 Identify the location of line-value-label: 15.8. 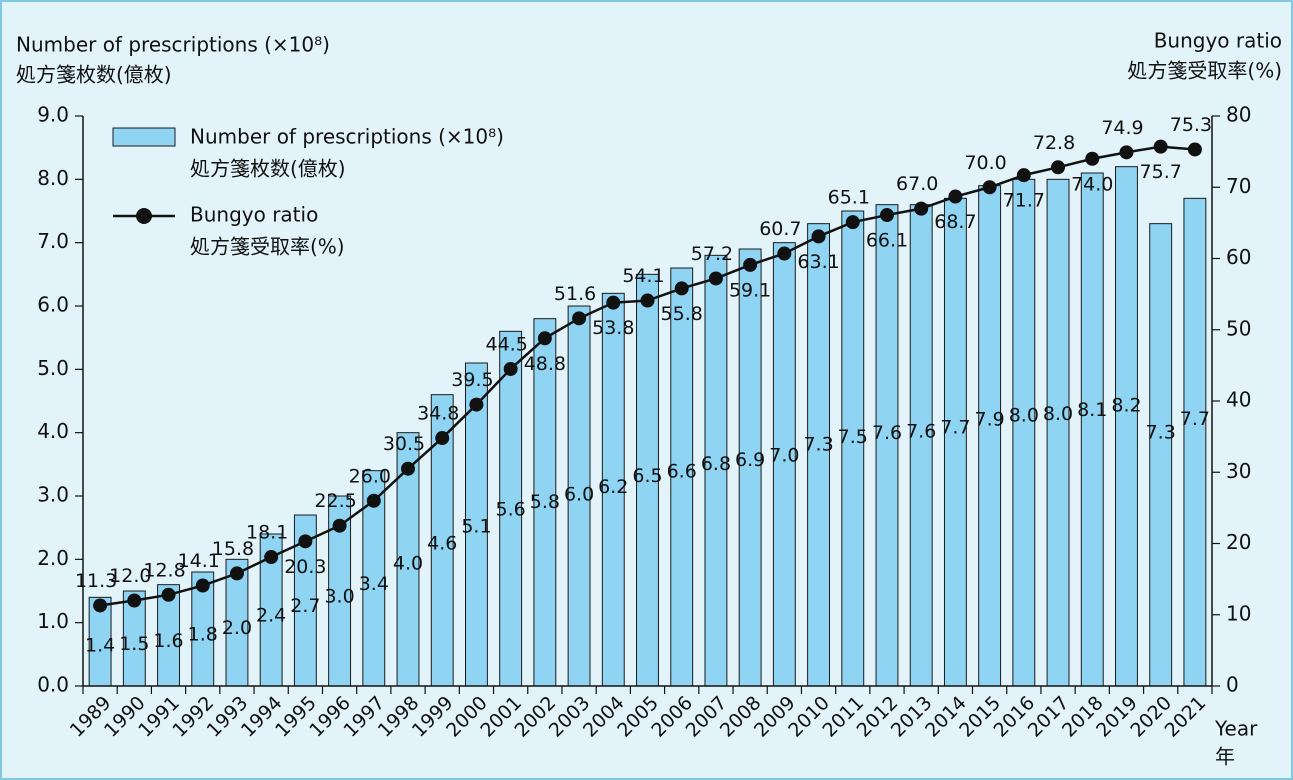
(233, 549).